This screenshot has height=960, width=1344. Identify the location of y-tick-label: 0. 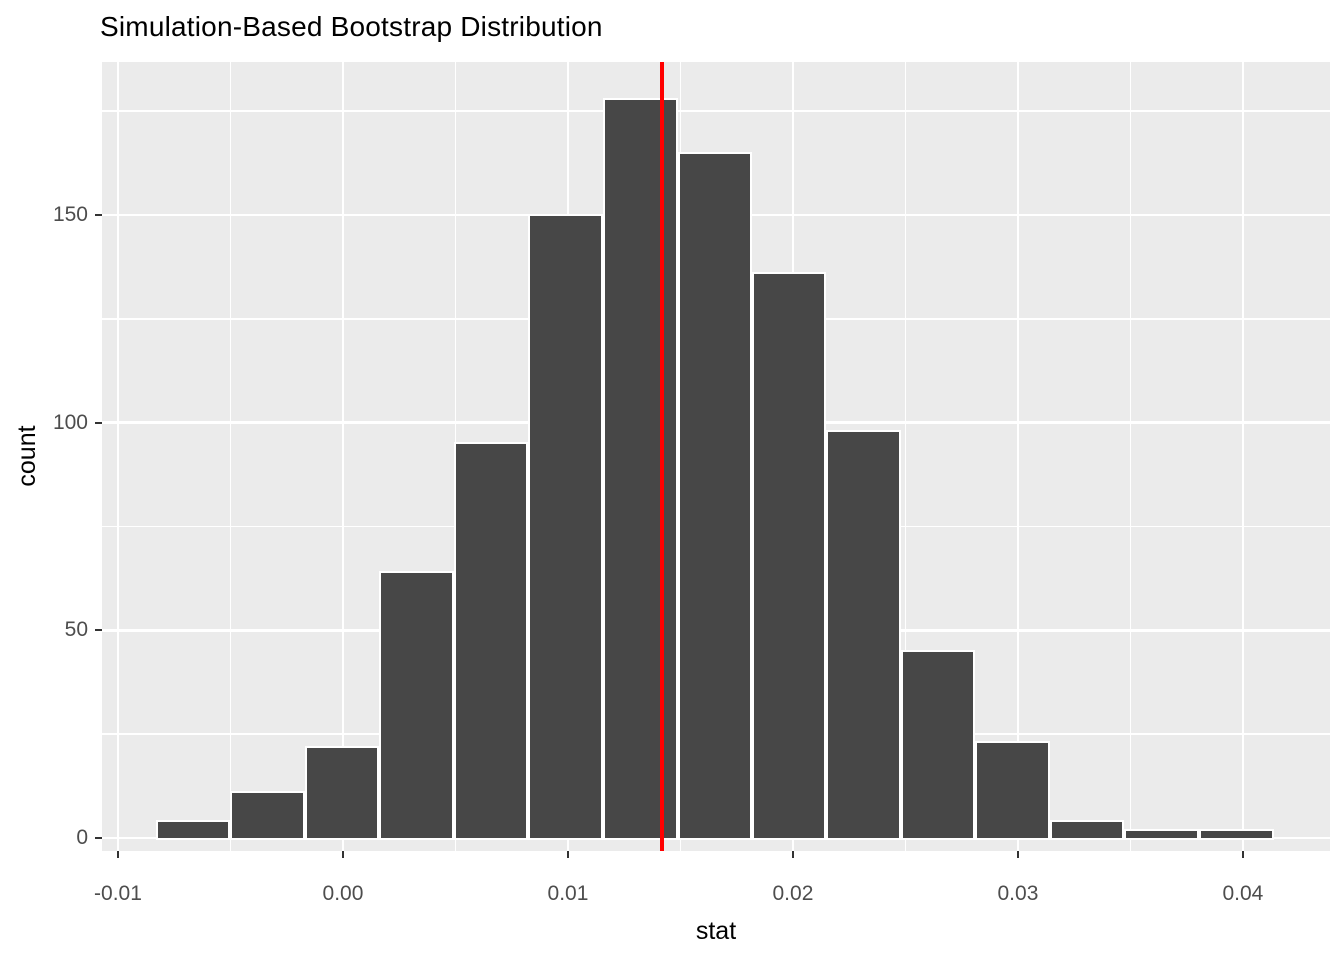
(82, 837).